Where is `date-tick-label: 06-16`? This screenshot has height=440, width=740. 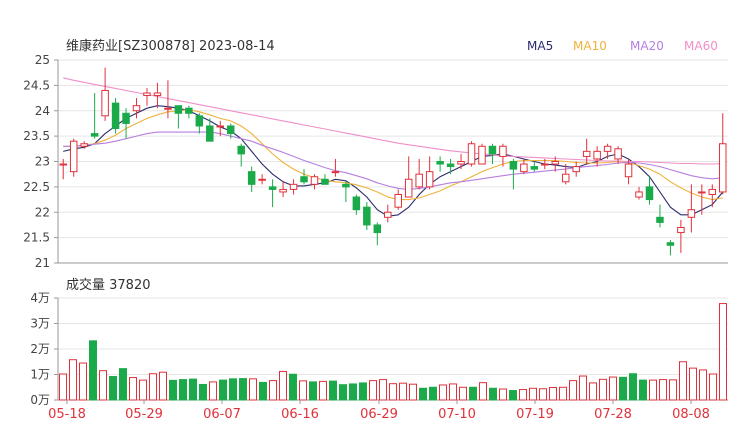 date-tick-label: 06-16 is located at coordinates (300, 414).